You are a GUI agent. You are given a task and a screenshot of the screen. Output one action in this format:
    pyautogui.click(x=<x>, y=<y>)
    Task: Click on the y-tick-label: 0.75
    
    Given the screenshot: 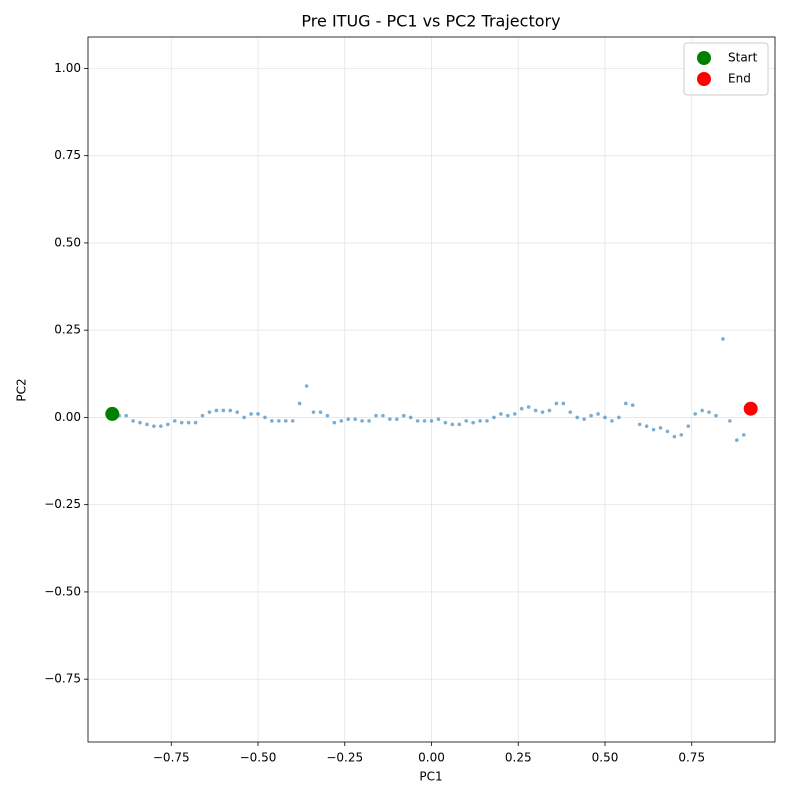 What is the action you would take?
    pyautogui.click(x=67, y=155)
    